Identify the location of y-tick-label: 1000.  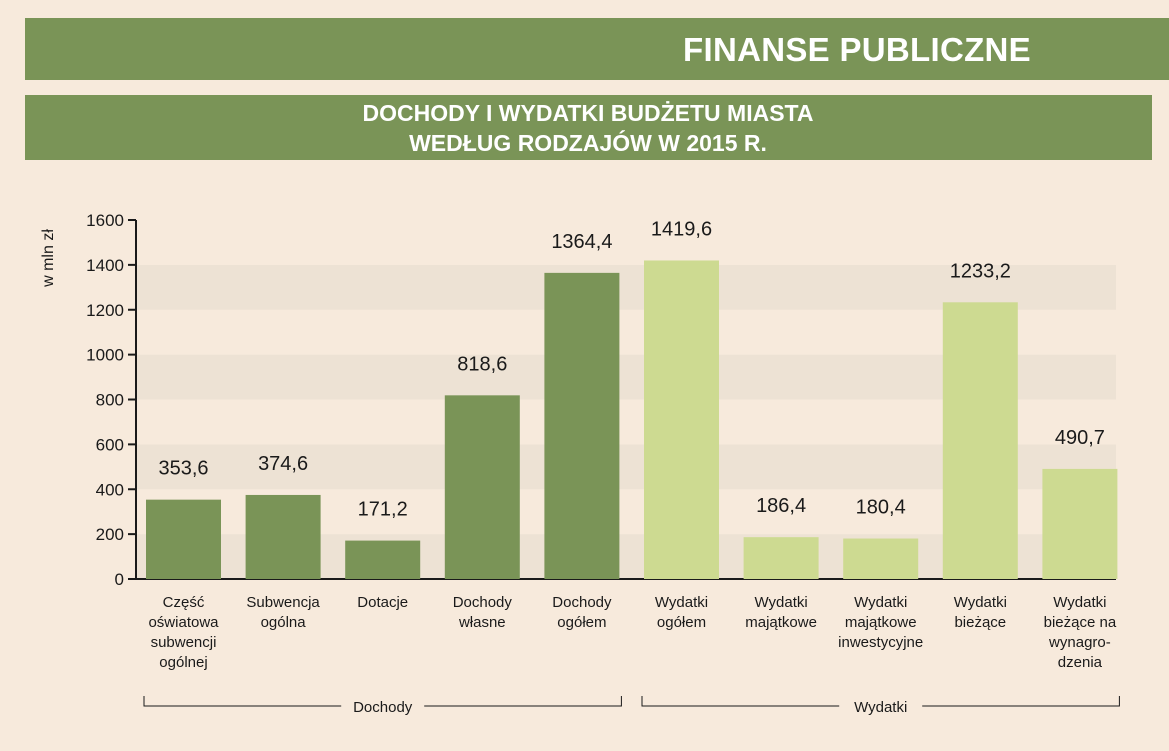
(105, 355).